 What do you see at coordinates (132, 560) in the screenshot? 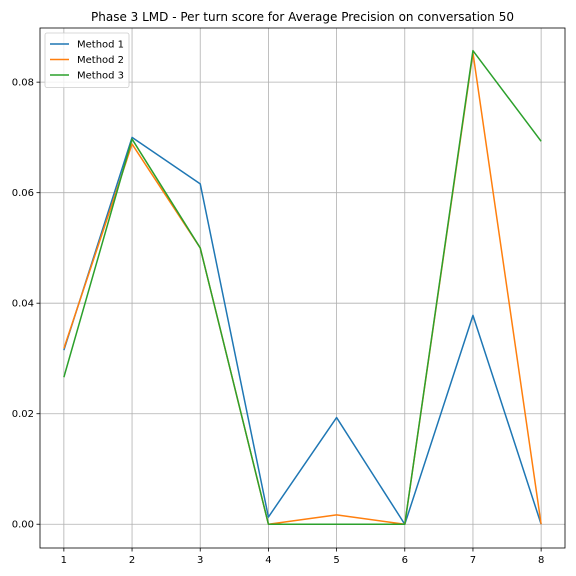
I see `x-tick-label: 2` at bounding box center [132, 560].